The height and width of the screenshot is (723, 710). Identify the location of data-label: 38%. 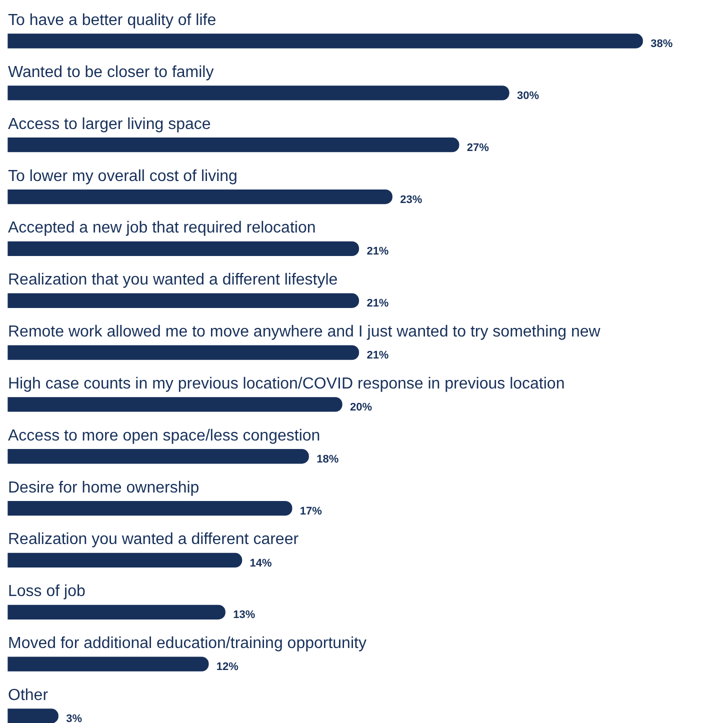
(661, 44).